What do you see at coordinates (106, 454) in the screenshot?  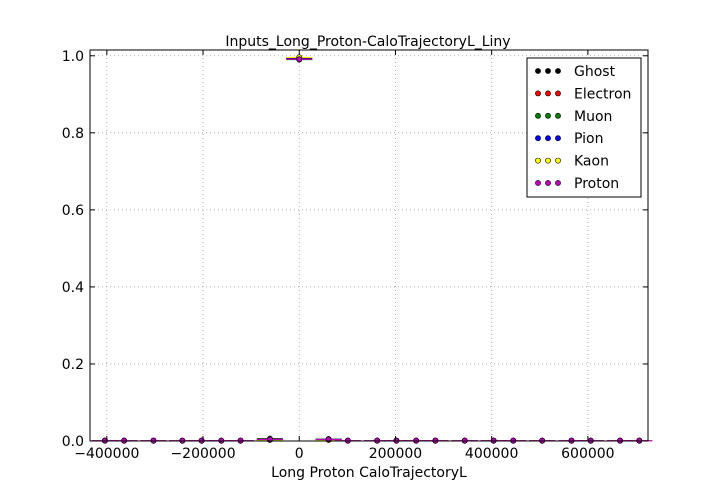 I see `x-tick-label: −400000` at bounding box center [106, 454].